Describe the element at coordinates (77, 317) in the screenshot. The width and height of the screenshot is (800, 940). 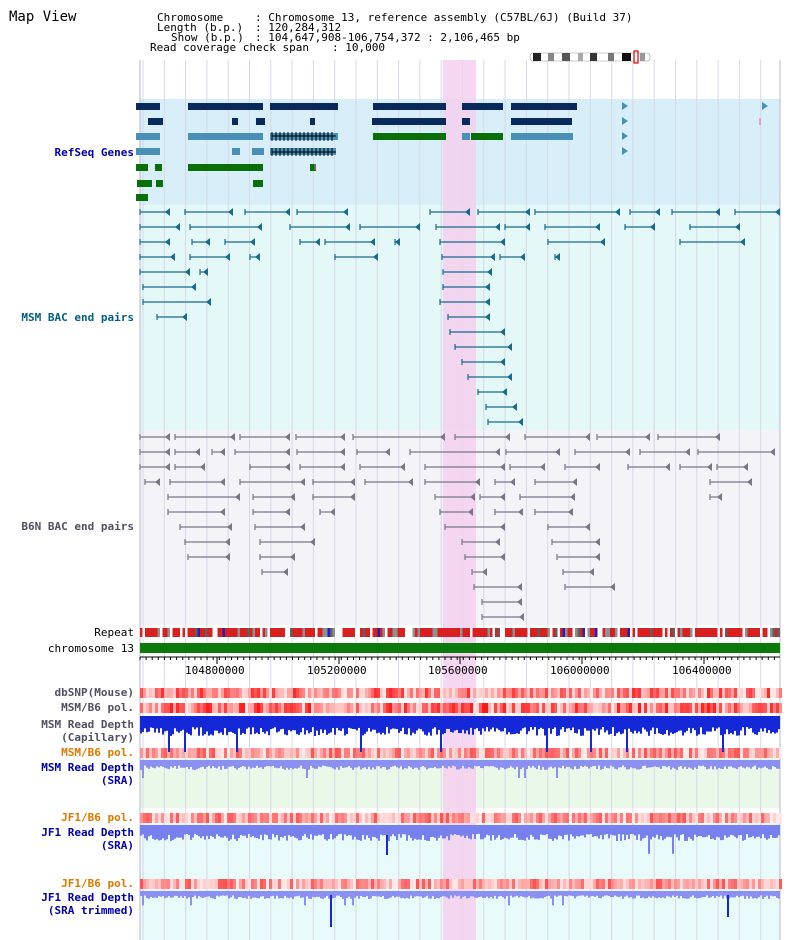
I see `track-label-msm-bac: MSM BAC end pairs` at that location.